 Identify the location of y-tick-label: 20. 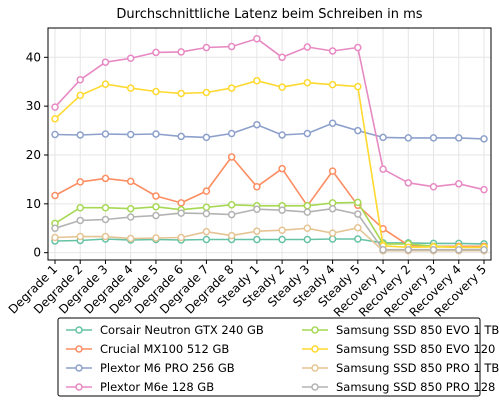
(33, 155).